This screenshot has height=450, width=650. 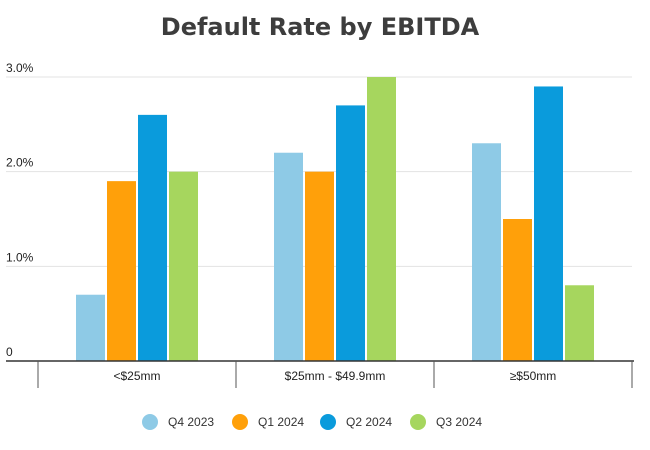 I want to click on y-tick-label: 2.0%, so click(x=20, y=163).